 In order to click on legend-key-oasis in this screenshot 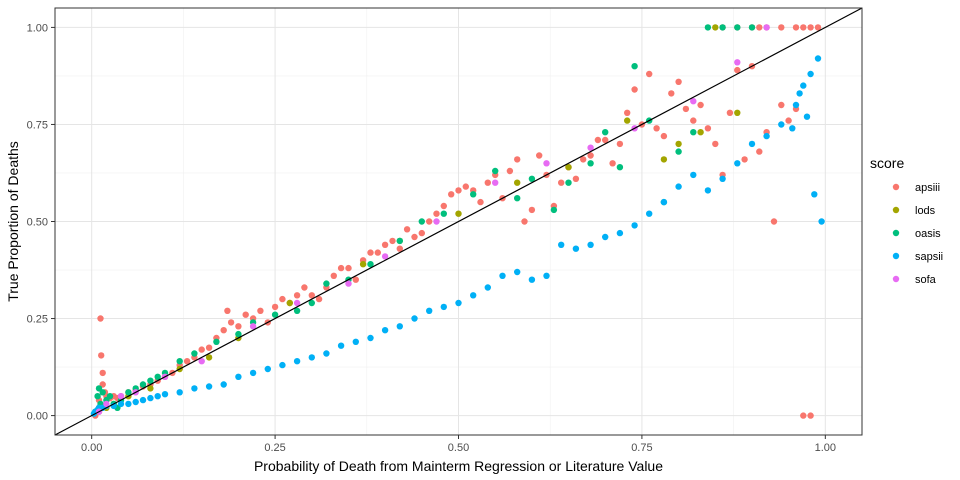, I will do `click(896, 233)`.